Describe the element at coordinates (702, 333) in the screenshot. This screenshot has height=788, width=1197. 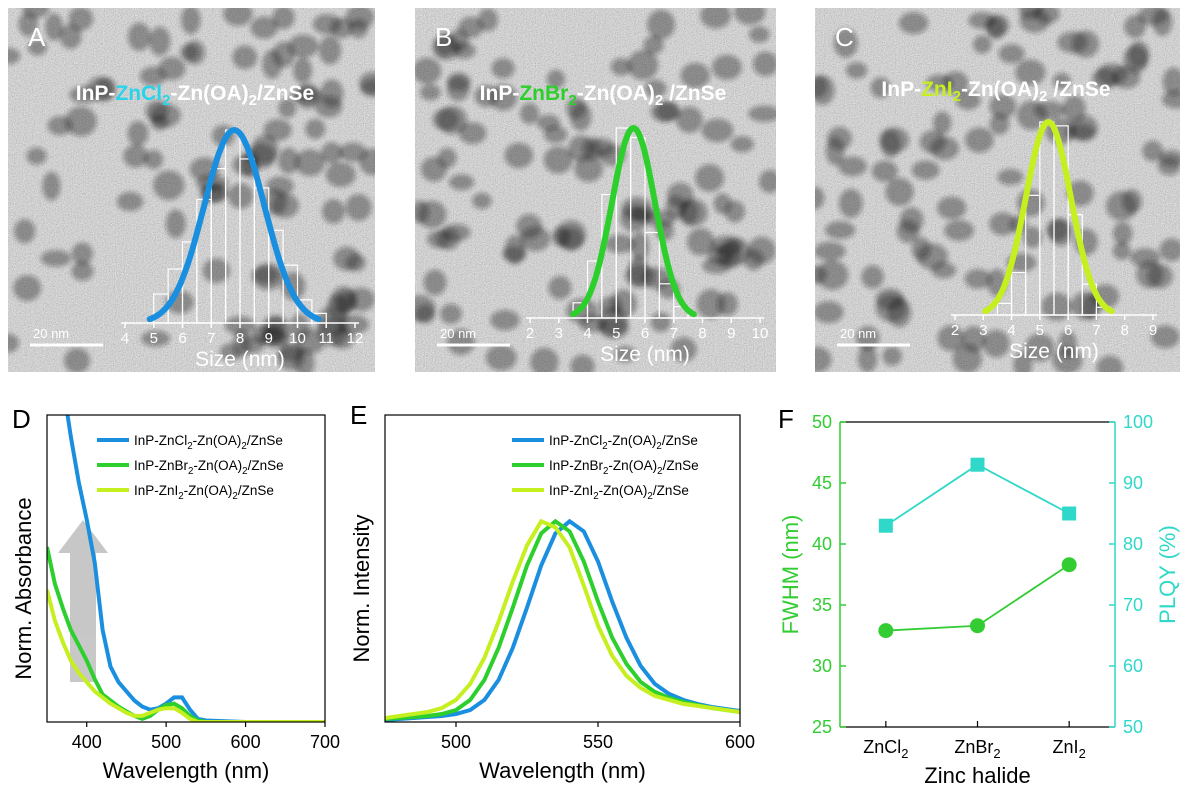
I see `x-tick-label: 8` at that location.